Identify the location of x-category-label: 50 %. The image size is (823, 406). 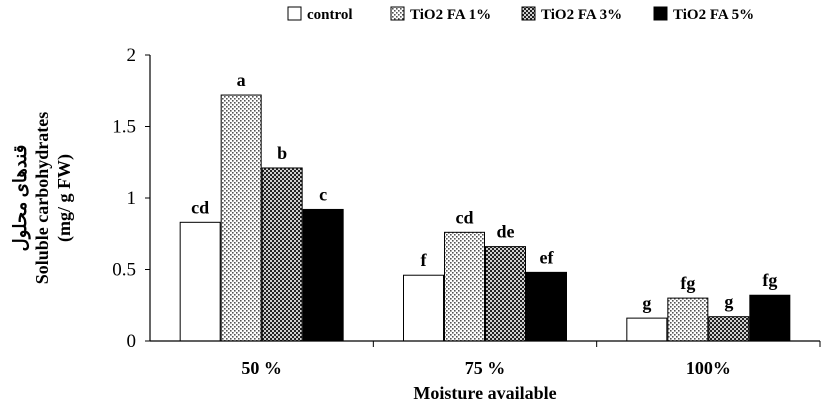
(261, 368).